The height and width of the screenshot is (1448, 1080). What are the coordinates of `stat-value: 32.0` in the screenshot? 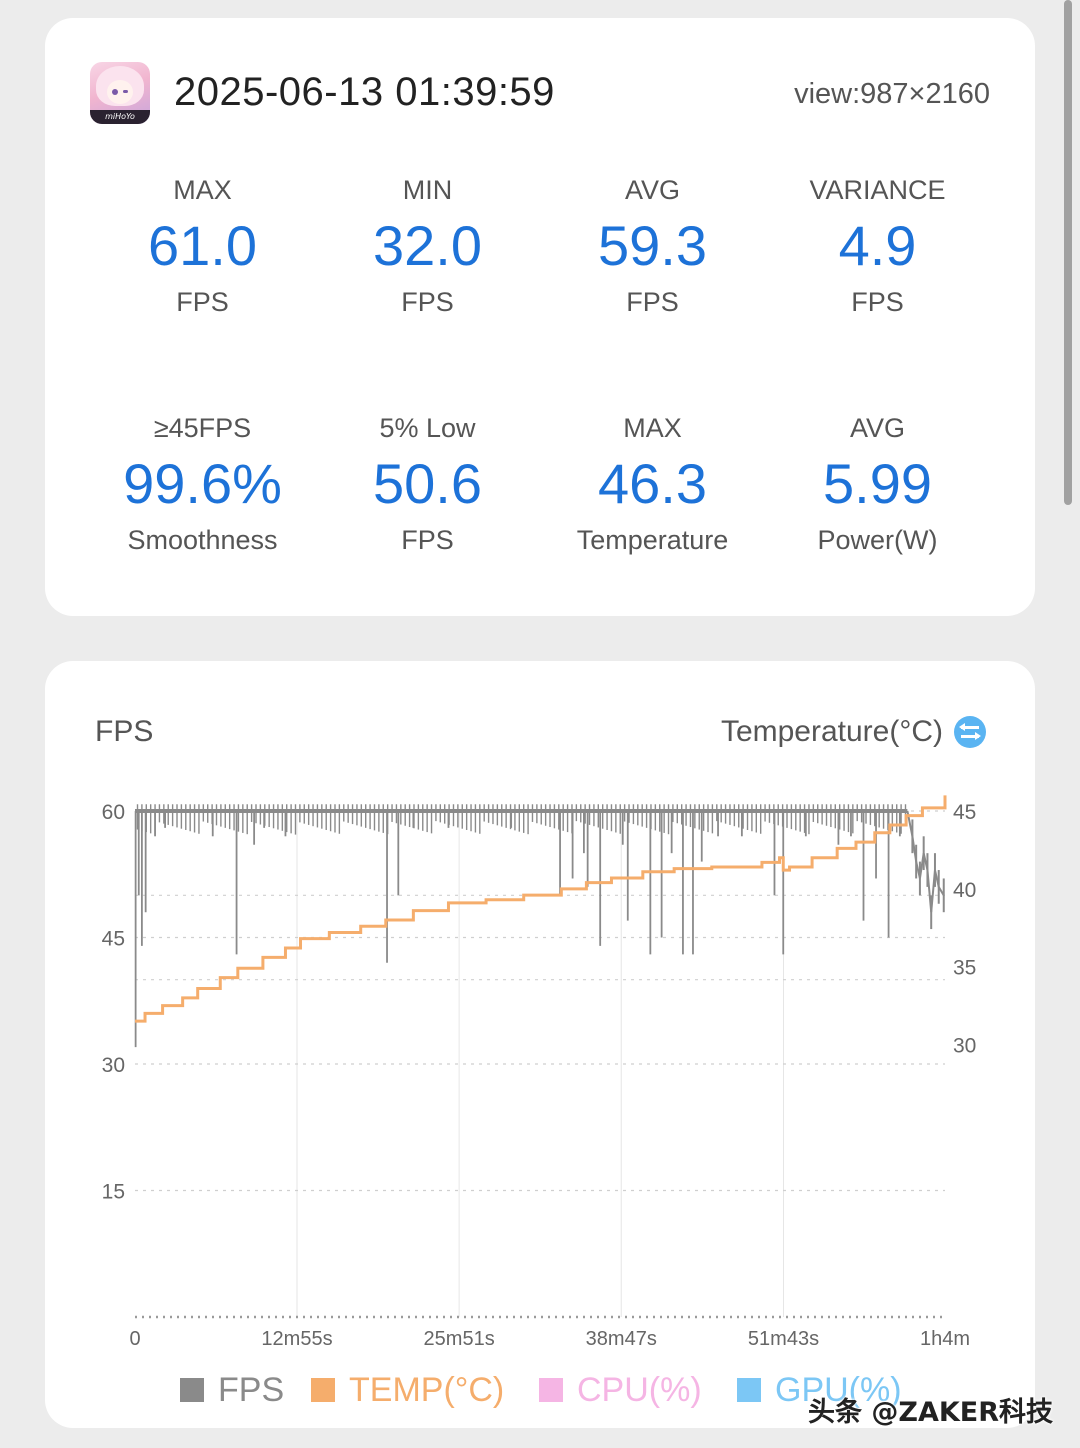 It's located at (427, 245).